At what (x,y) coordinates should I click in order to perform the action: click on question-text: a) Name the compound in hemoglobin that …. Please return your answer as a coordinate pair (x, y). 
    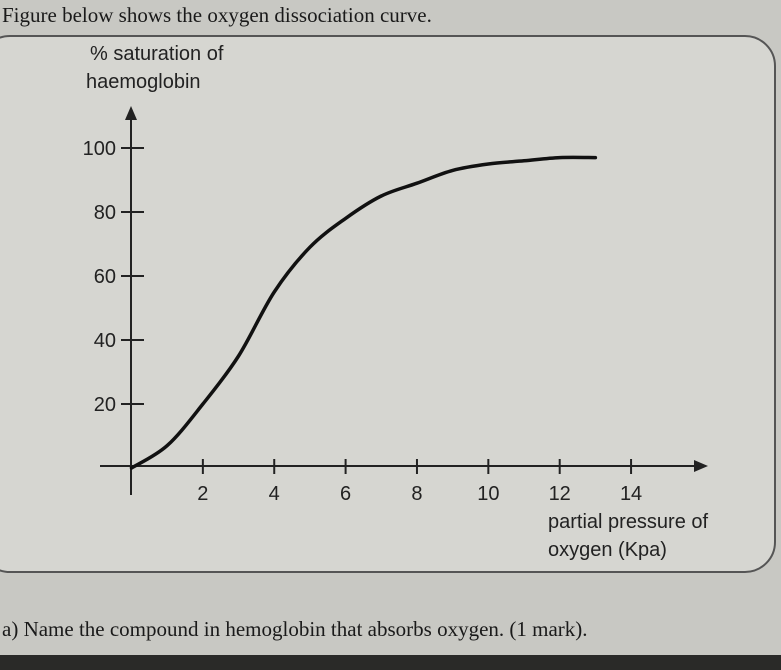
    Looking at the image, I should click on (295, 629).